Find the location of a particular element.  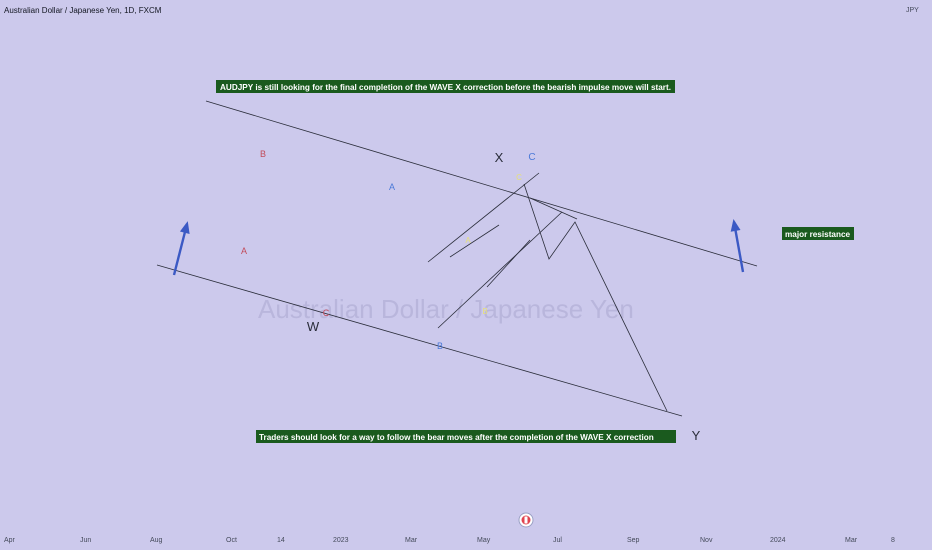

x-tick-label: 14 is located at coordinates (281, 540).